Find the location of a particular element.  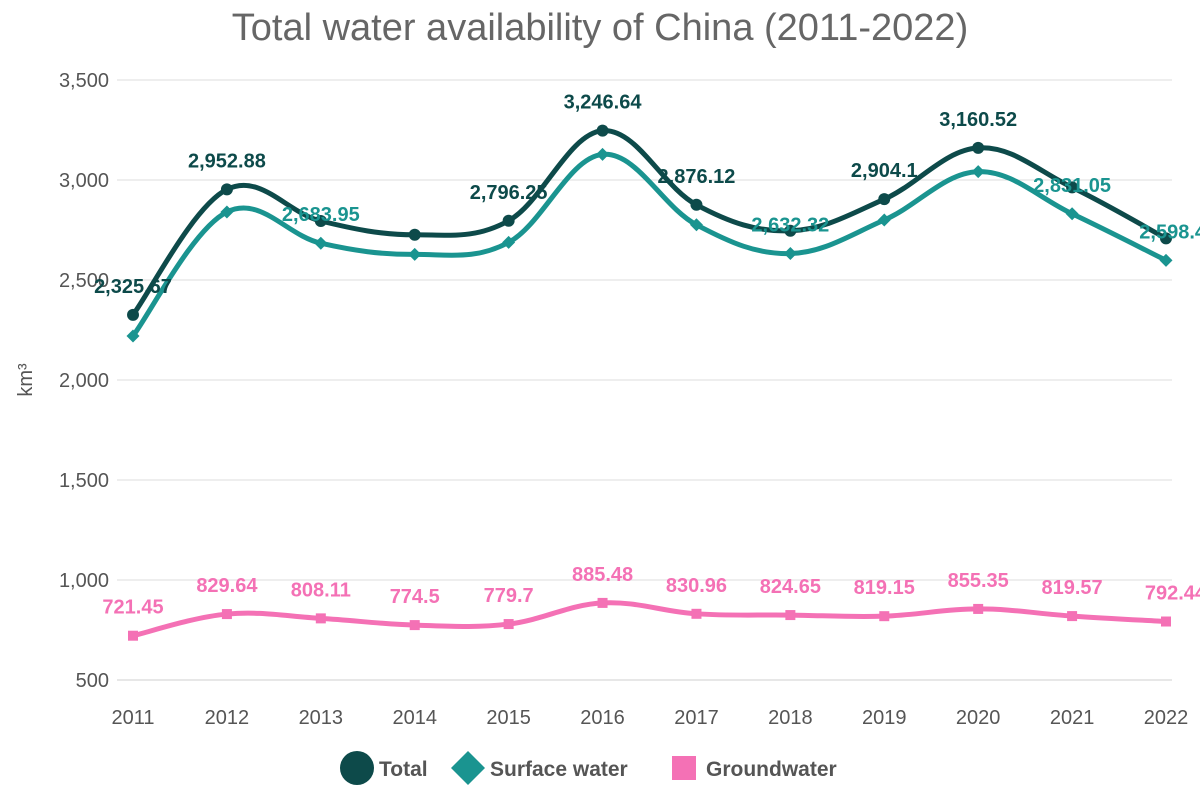

data-label: 2,831.05 is located at coordinates (1072, 186).